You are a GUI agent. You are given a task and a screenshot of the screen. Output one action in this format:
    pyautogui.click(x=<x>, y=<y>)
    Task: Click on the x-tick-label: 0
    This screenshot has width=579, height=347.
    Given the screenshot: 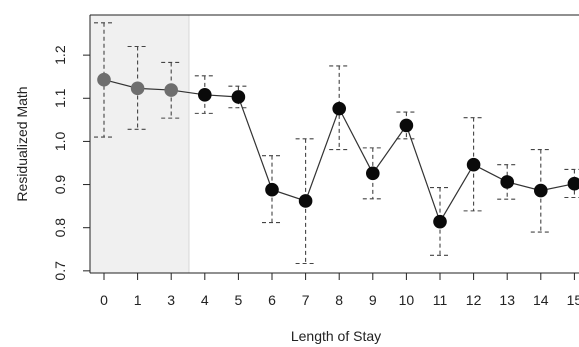 What is the action you would take?
    pyautogui.click(x=104, y=300)
    